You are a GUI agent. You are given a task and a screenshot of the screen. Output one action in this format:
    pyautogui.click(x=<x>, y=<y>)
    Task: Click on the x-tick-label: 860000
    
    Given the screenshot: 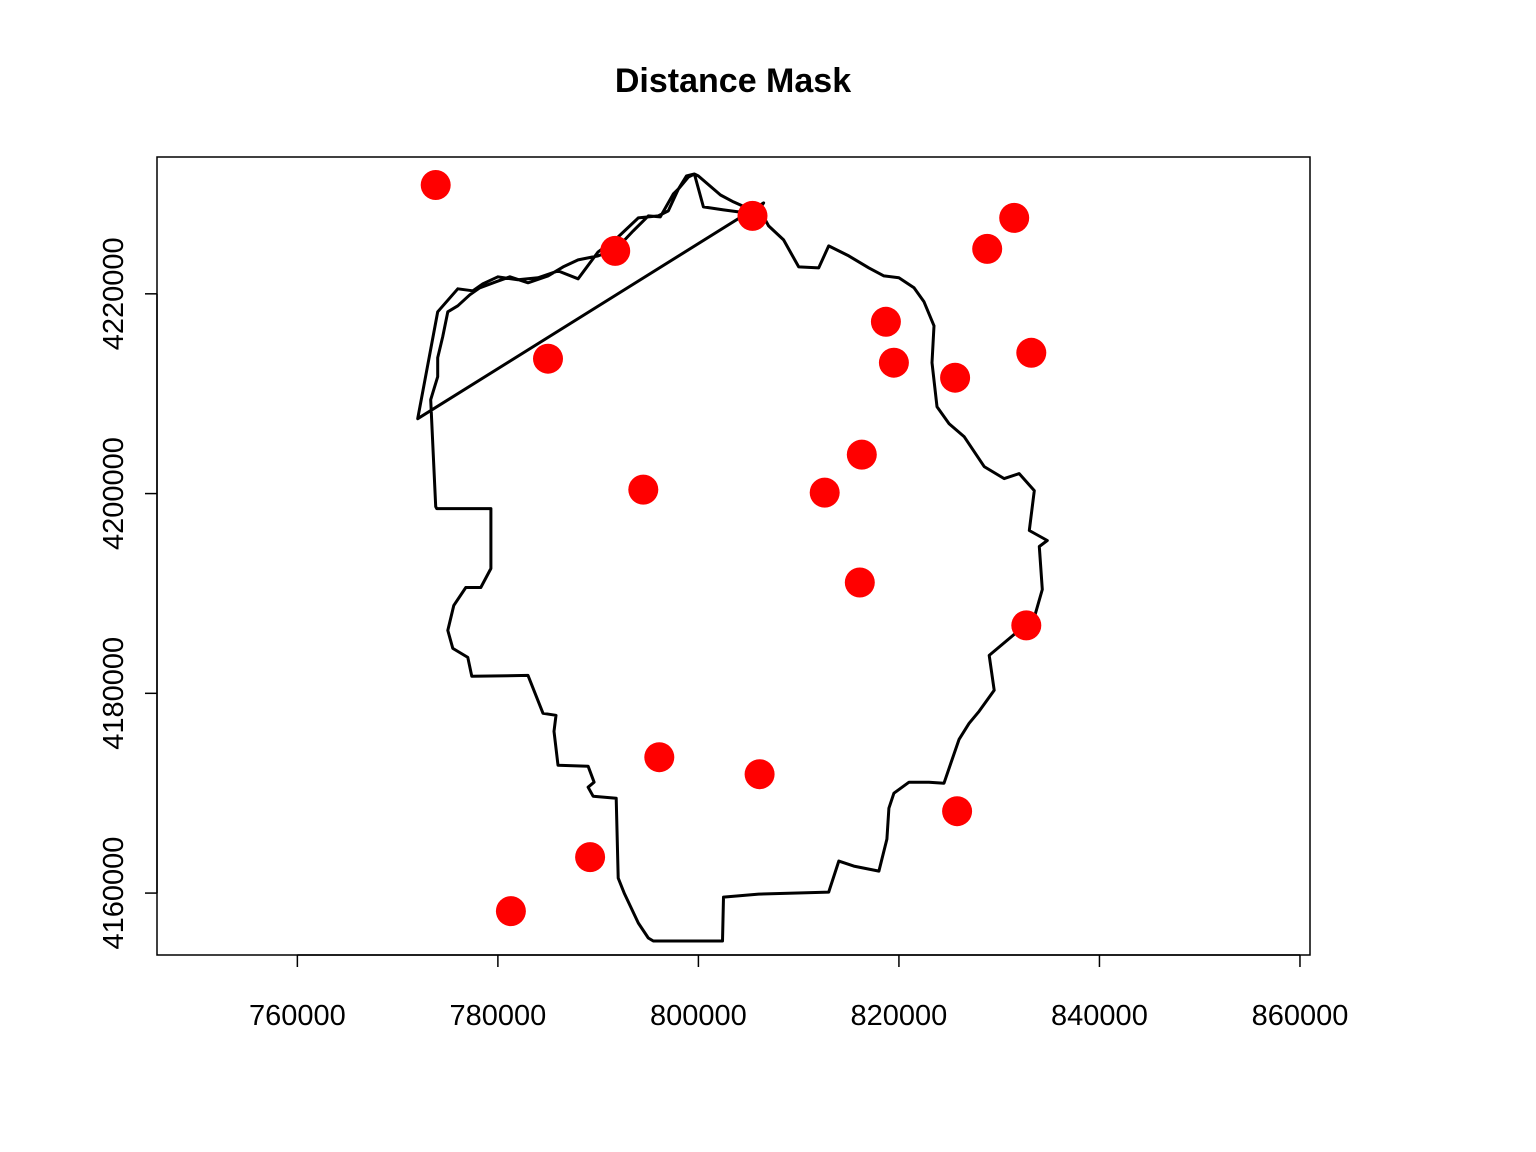 What is the action you would take?
    pyautogui.click(x=1300, y=1016)
    